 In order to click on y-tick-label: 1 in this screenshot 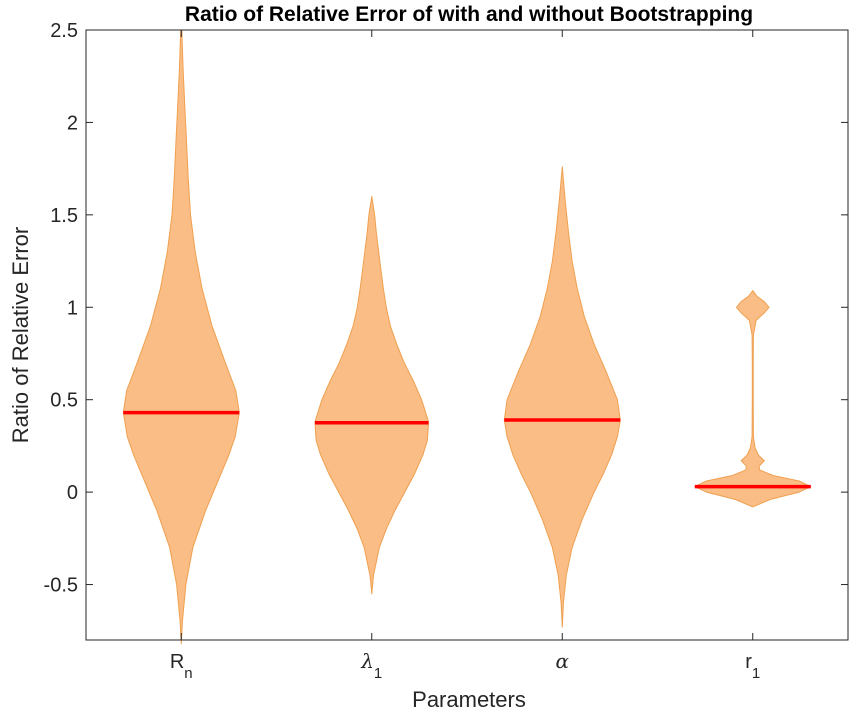, I will do `click(72, 308)`.